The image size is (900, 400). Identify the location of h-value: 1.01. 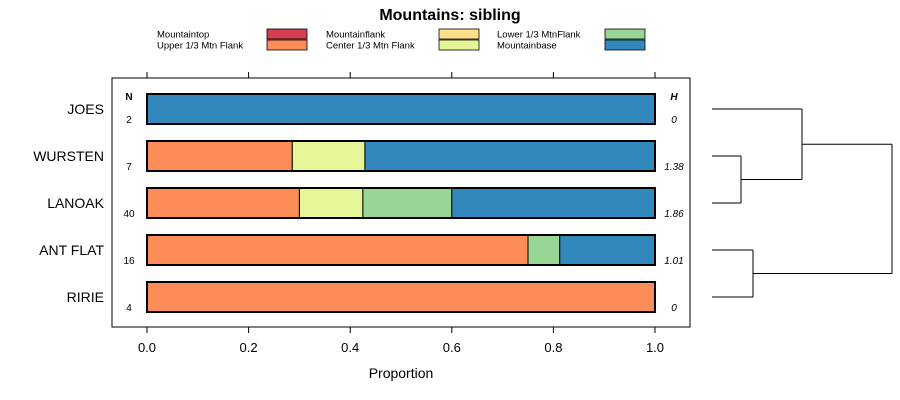
(673, 261).